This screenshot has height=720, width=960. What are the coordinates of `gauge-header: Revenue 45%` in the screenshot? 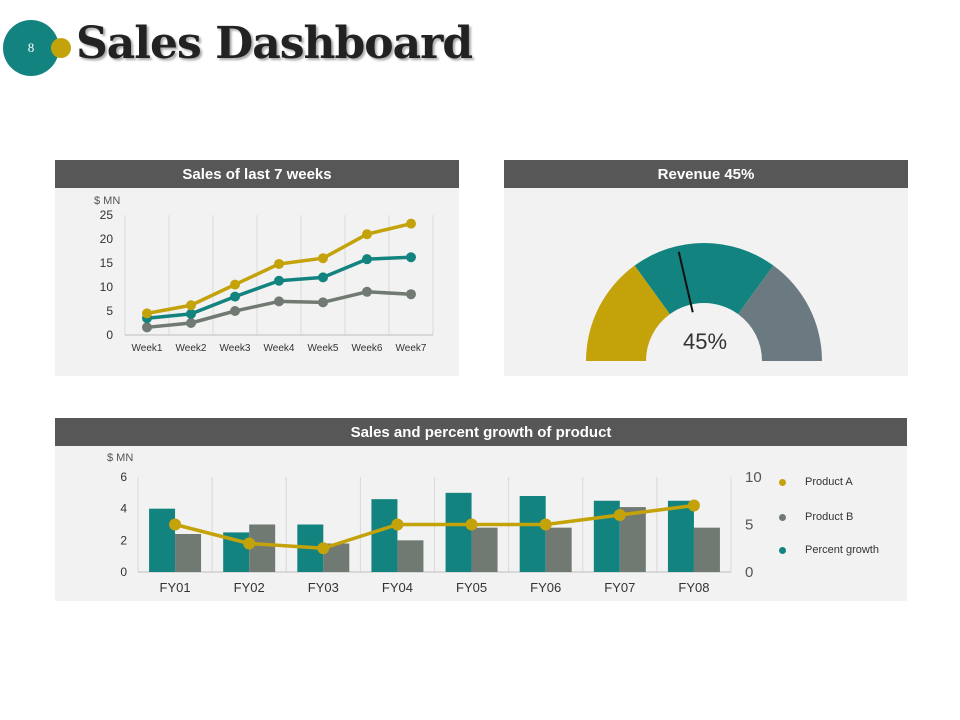 It's located at (706, 174).